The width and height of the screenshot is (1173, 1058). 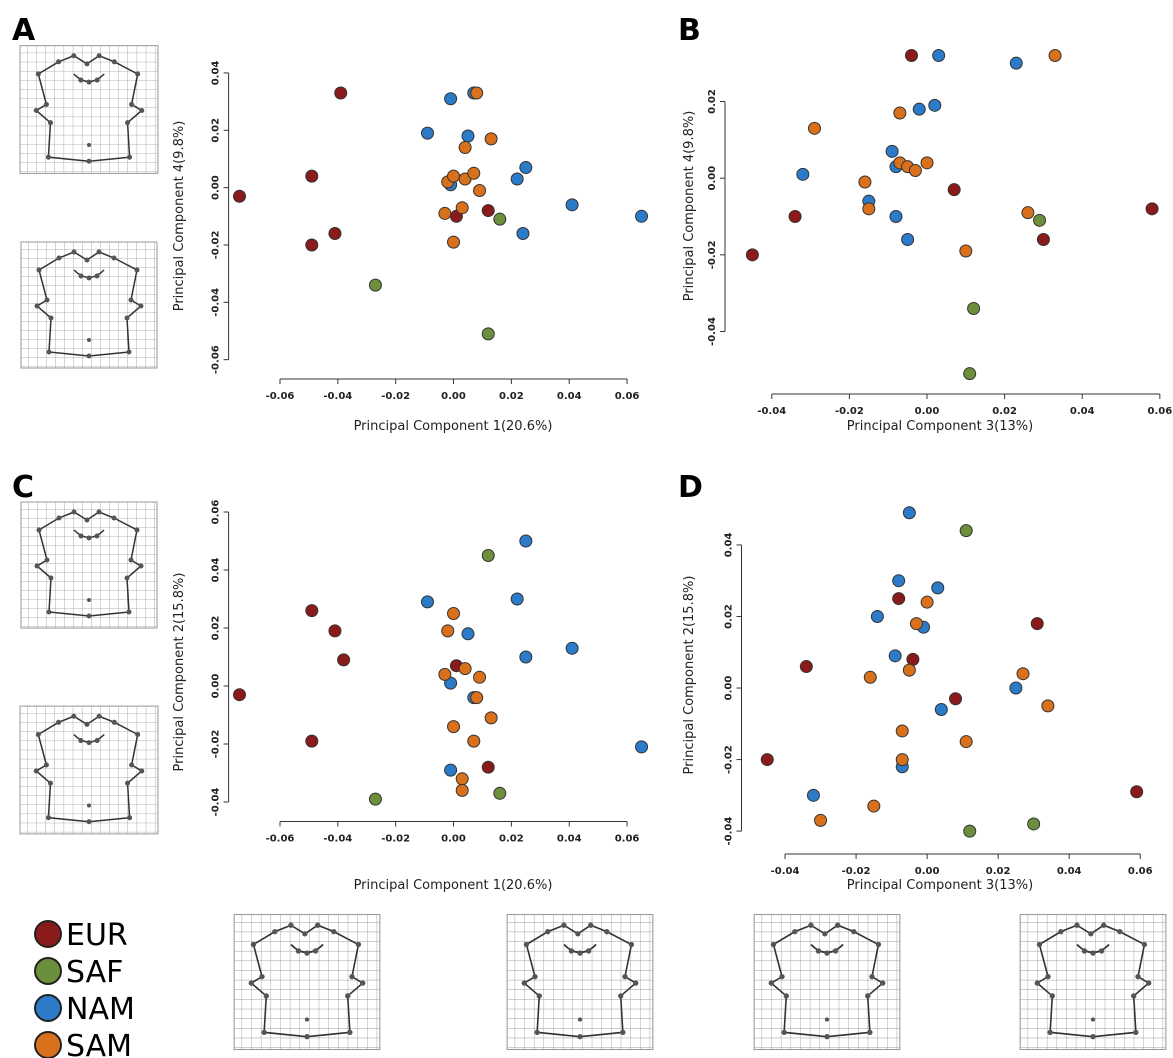 What do you see at coordinates (179, 216) in the screenshot?
I see `y-axis-title: Principal Component 4(9.8%)` at bounding box center [179, 216].